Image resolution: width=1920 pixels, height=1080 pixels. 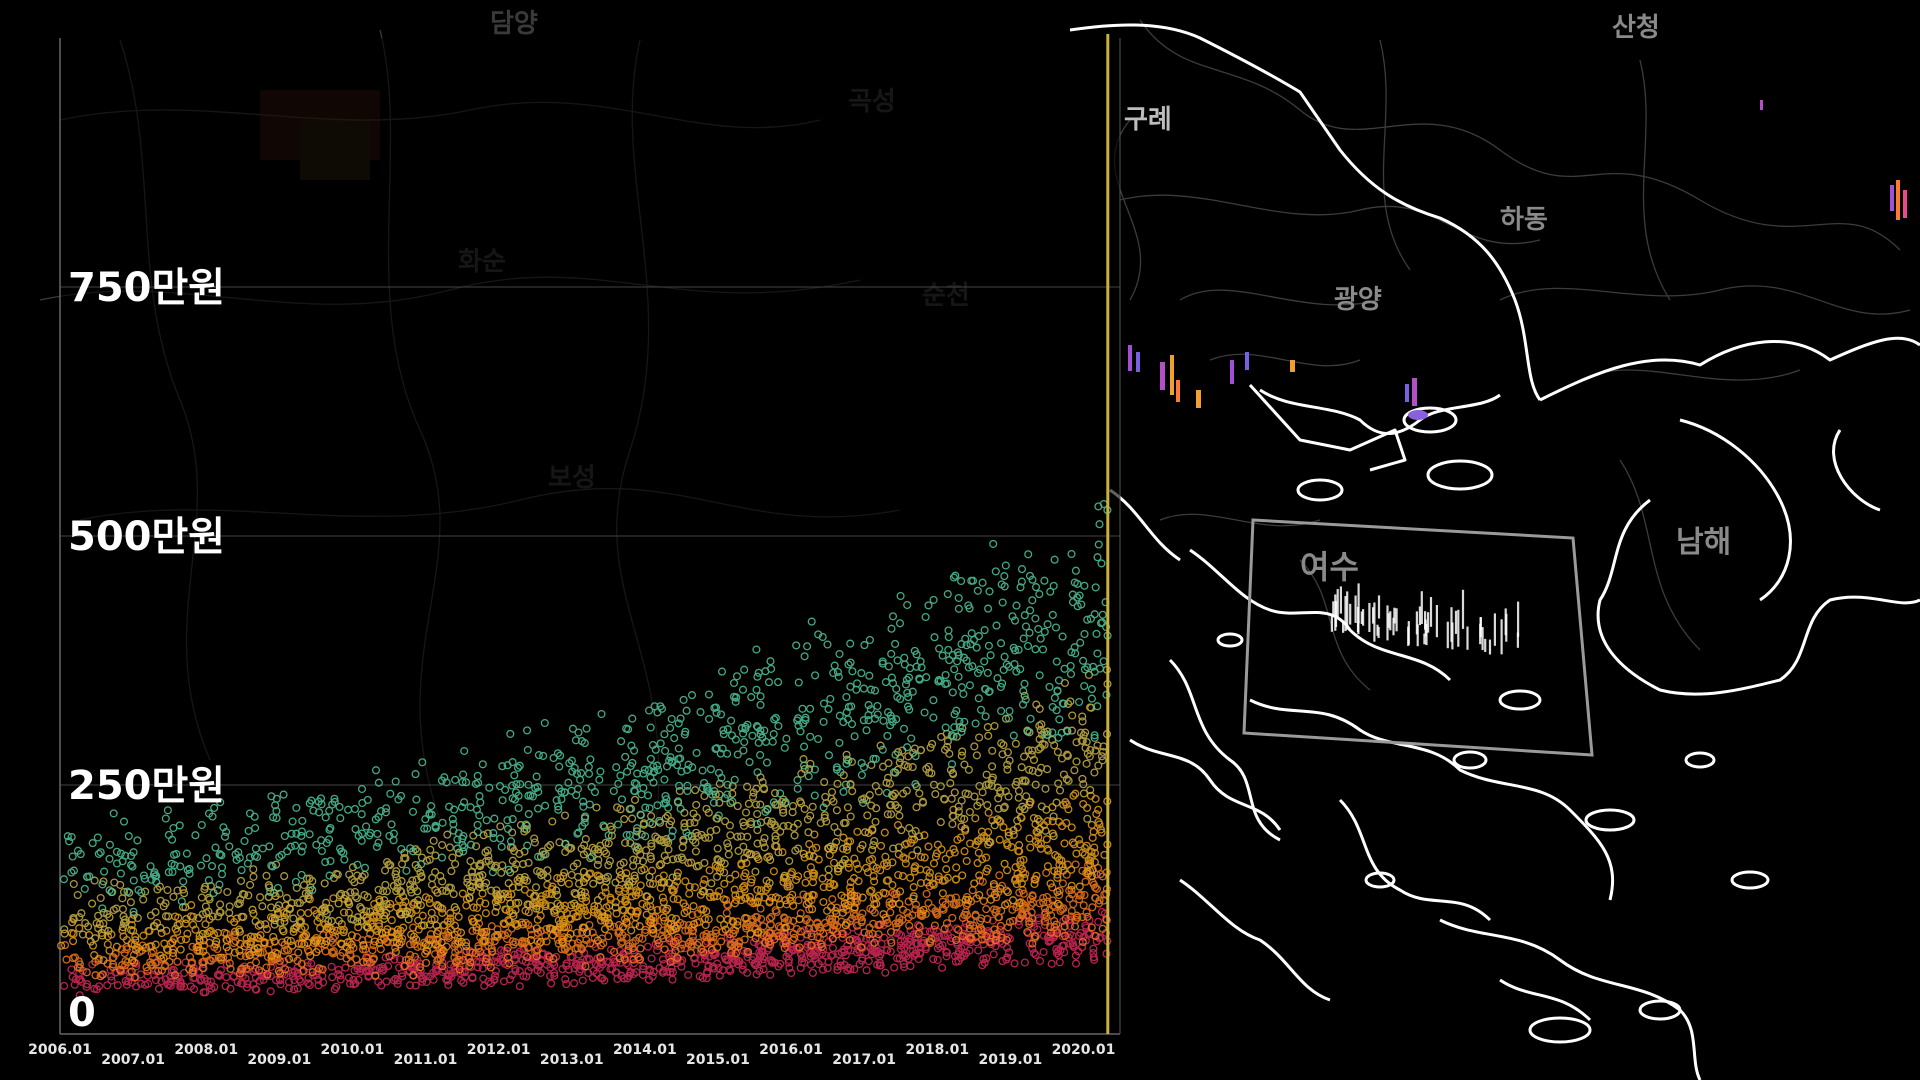 What do you see at coordinates (82, 1013) in the screenshot?
I see `y-tick-label: 0` at bounding box center [82, 1013].